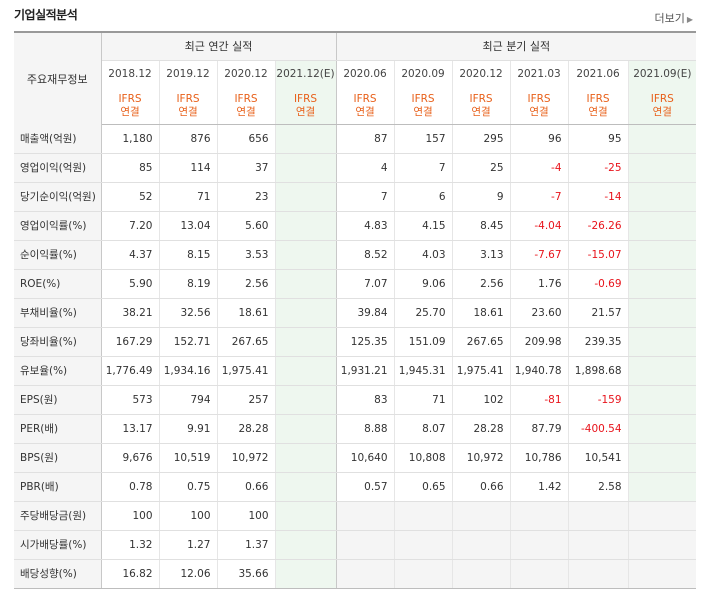  Describe the element at coordinates (481, 225) in the screenshot. I see `quarterly-value-cell: 8.45` at that location.